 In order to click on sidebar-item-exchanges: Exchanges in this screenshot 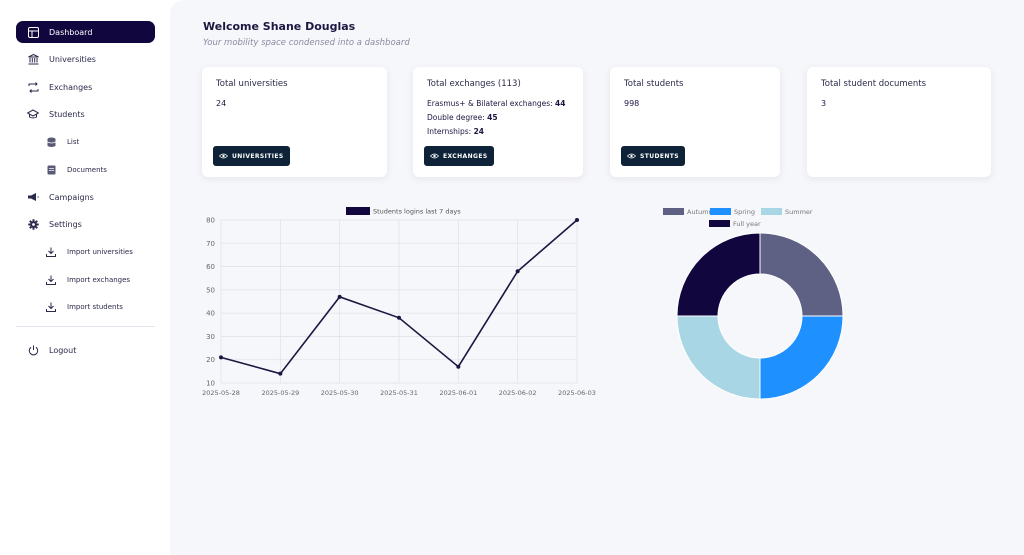, I will do `click(85, 87)`.